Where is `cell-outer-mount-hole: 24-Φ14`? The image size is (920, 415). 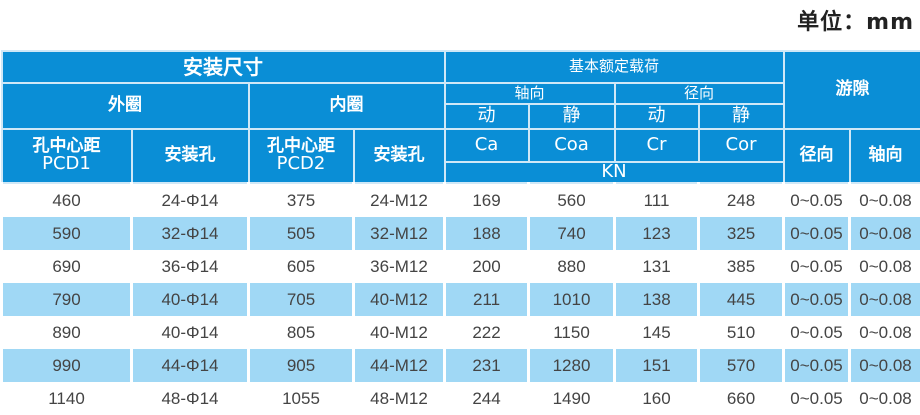 cell-outer-mount-hole: 24-Φ14 is located at coordinates (190, 200).